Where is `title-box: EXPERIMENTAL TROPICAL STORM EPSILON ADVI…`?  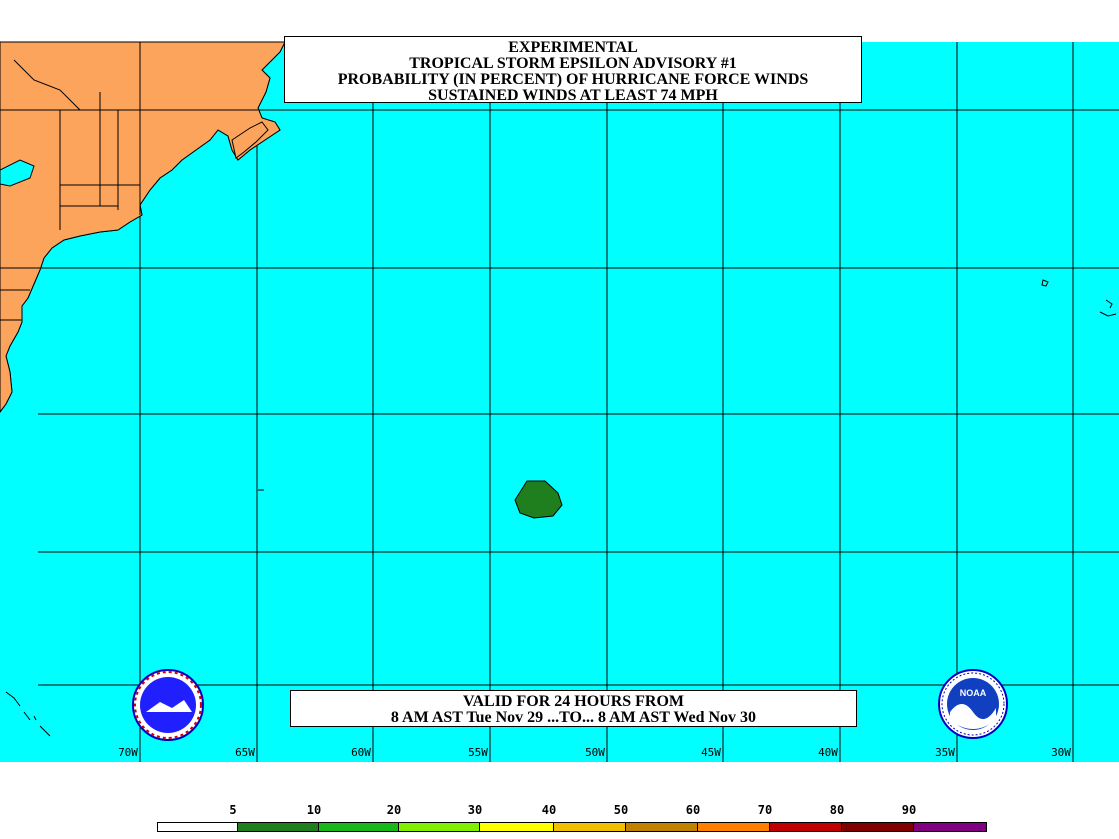 title-box: EXPERIMENTAL TROPICAL STORM EPSILON ADVI… is located at coordinates (573, 70).